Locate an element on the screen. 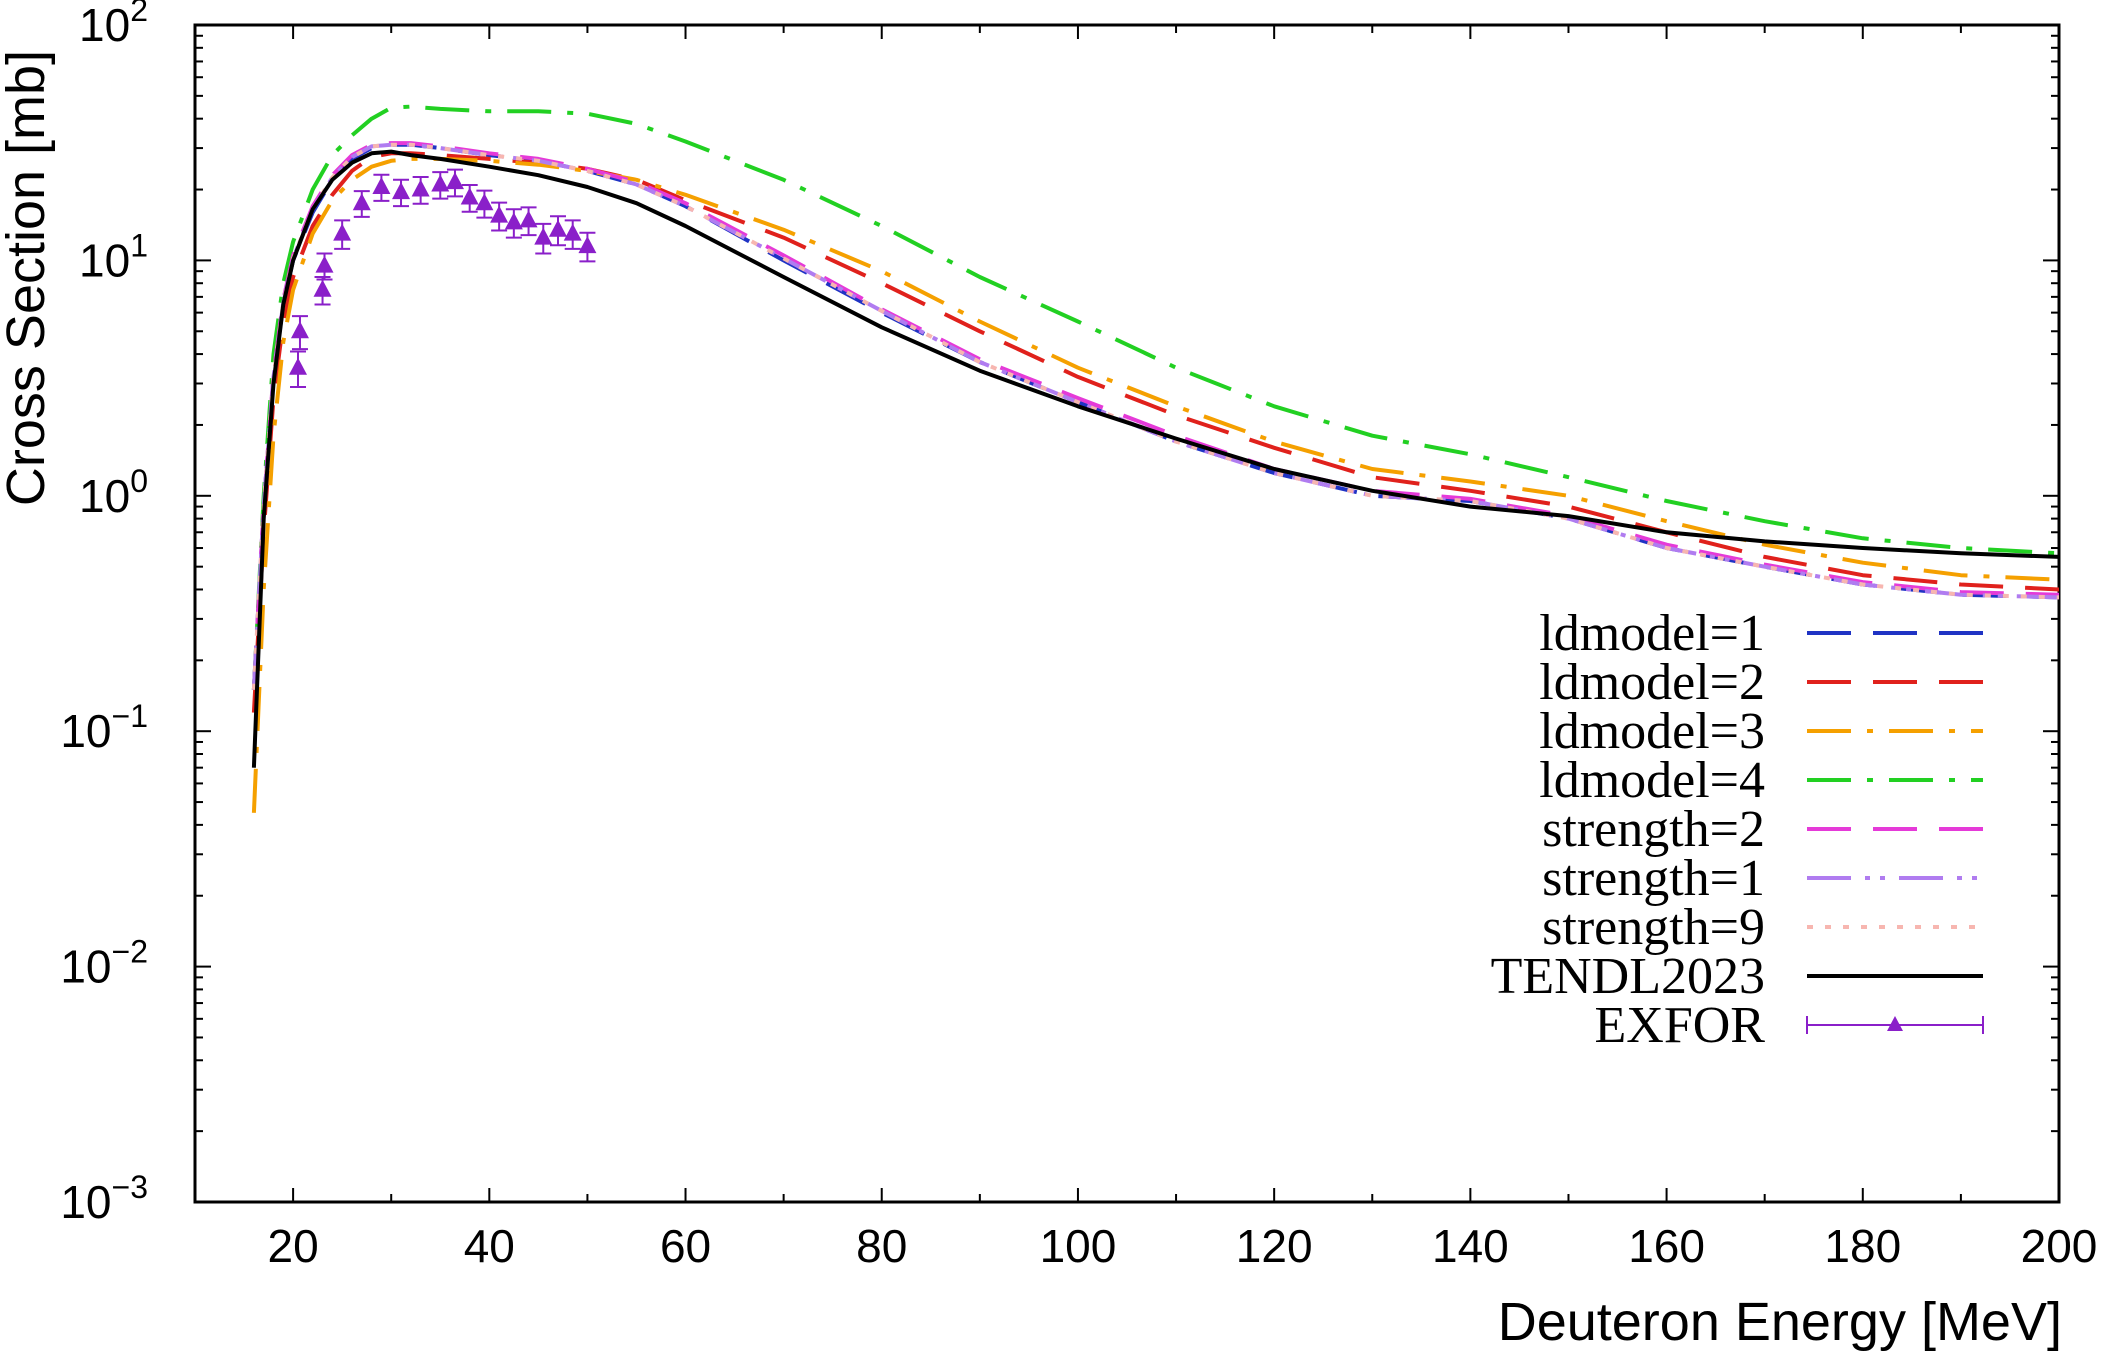 The width and height of the screenshot is (2116, 1353). x-tick-label: 120 is located at coordinates (1274, 1246).